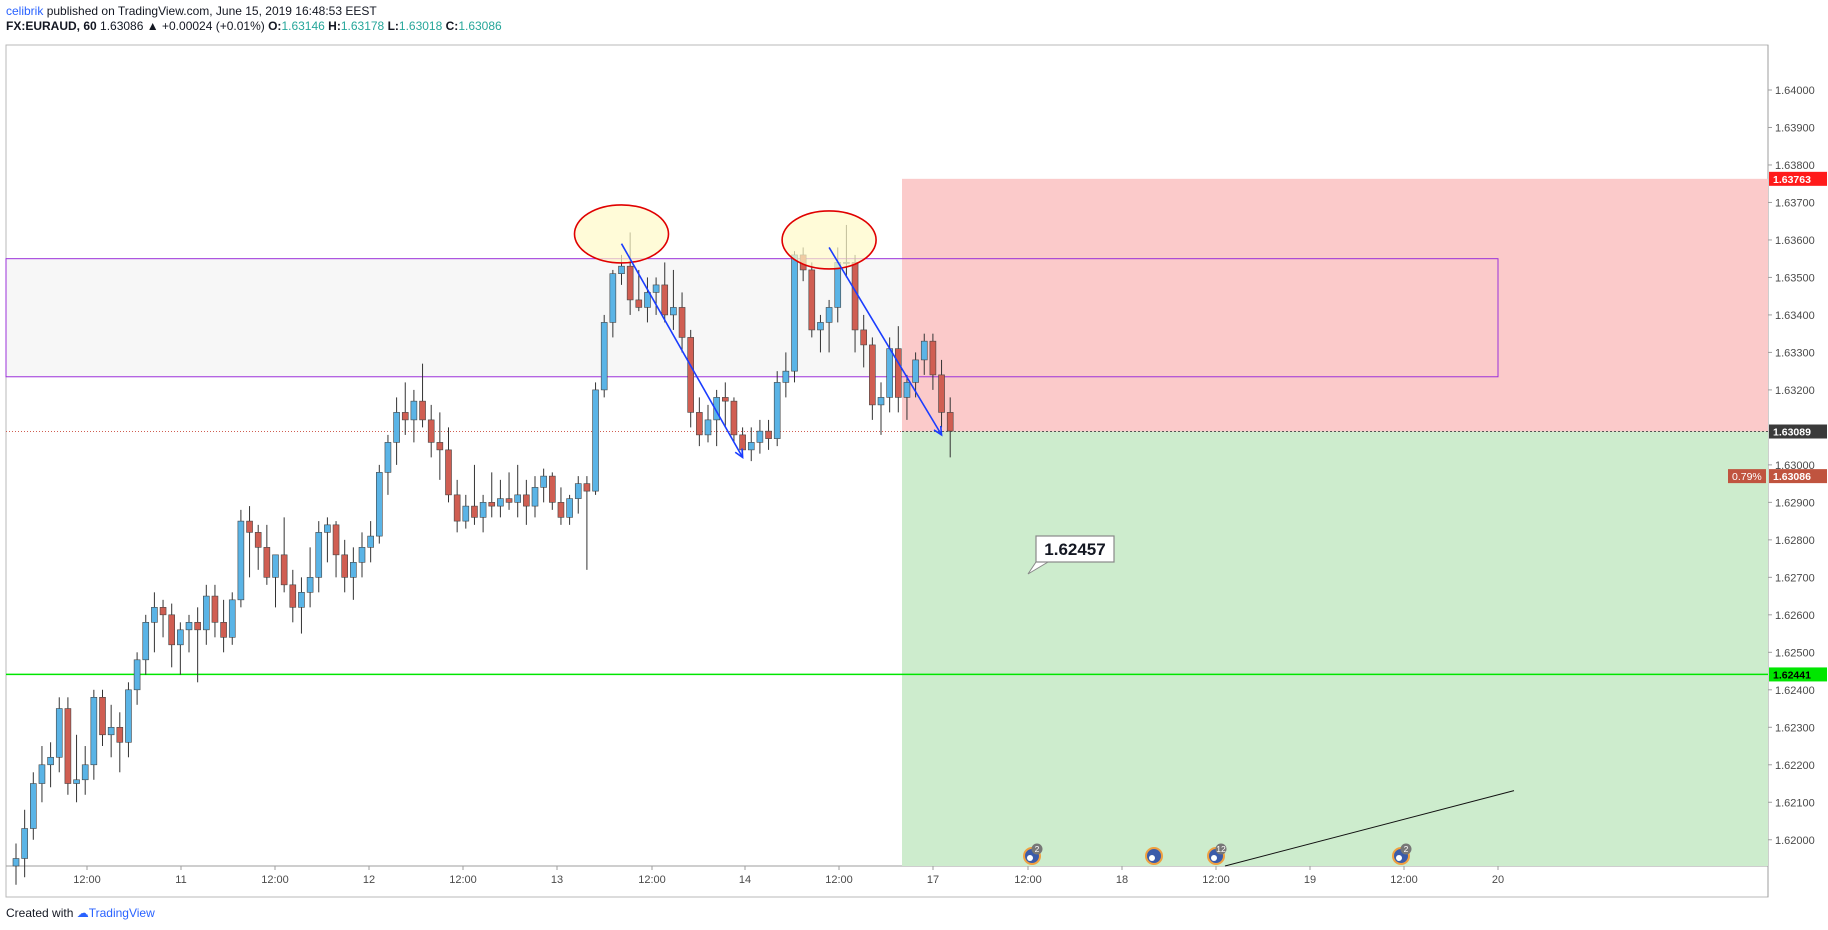 The image size is (1828, 930). Describe the element at coordinates (25, 11) in the screenshot. I see `author-link: celibrik` at that location.